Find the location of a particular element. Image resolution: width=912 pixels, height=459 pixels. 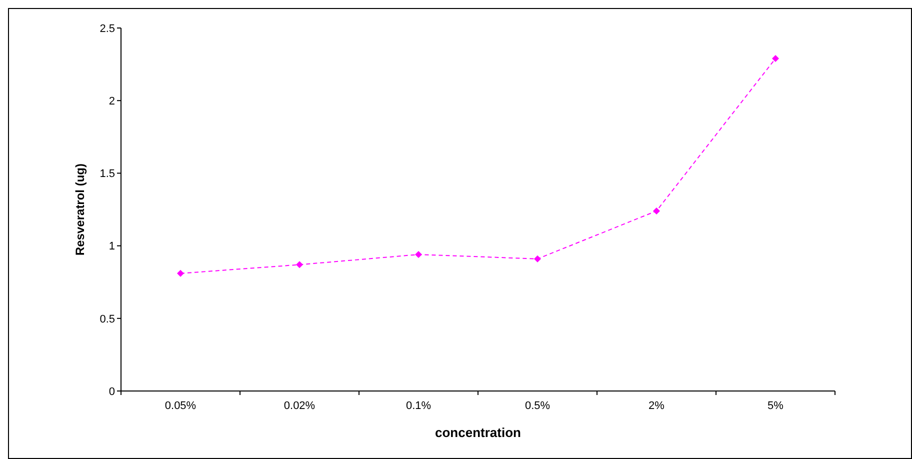

y-axis-title: Resveratrol (ug) is located at coordinates (80, 209).